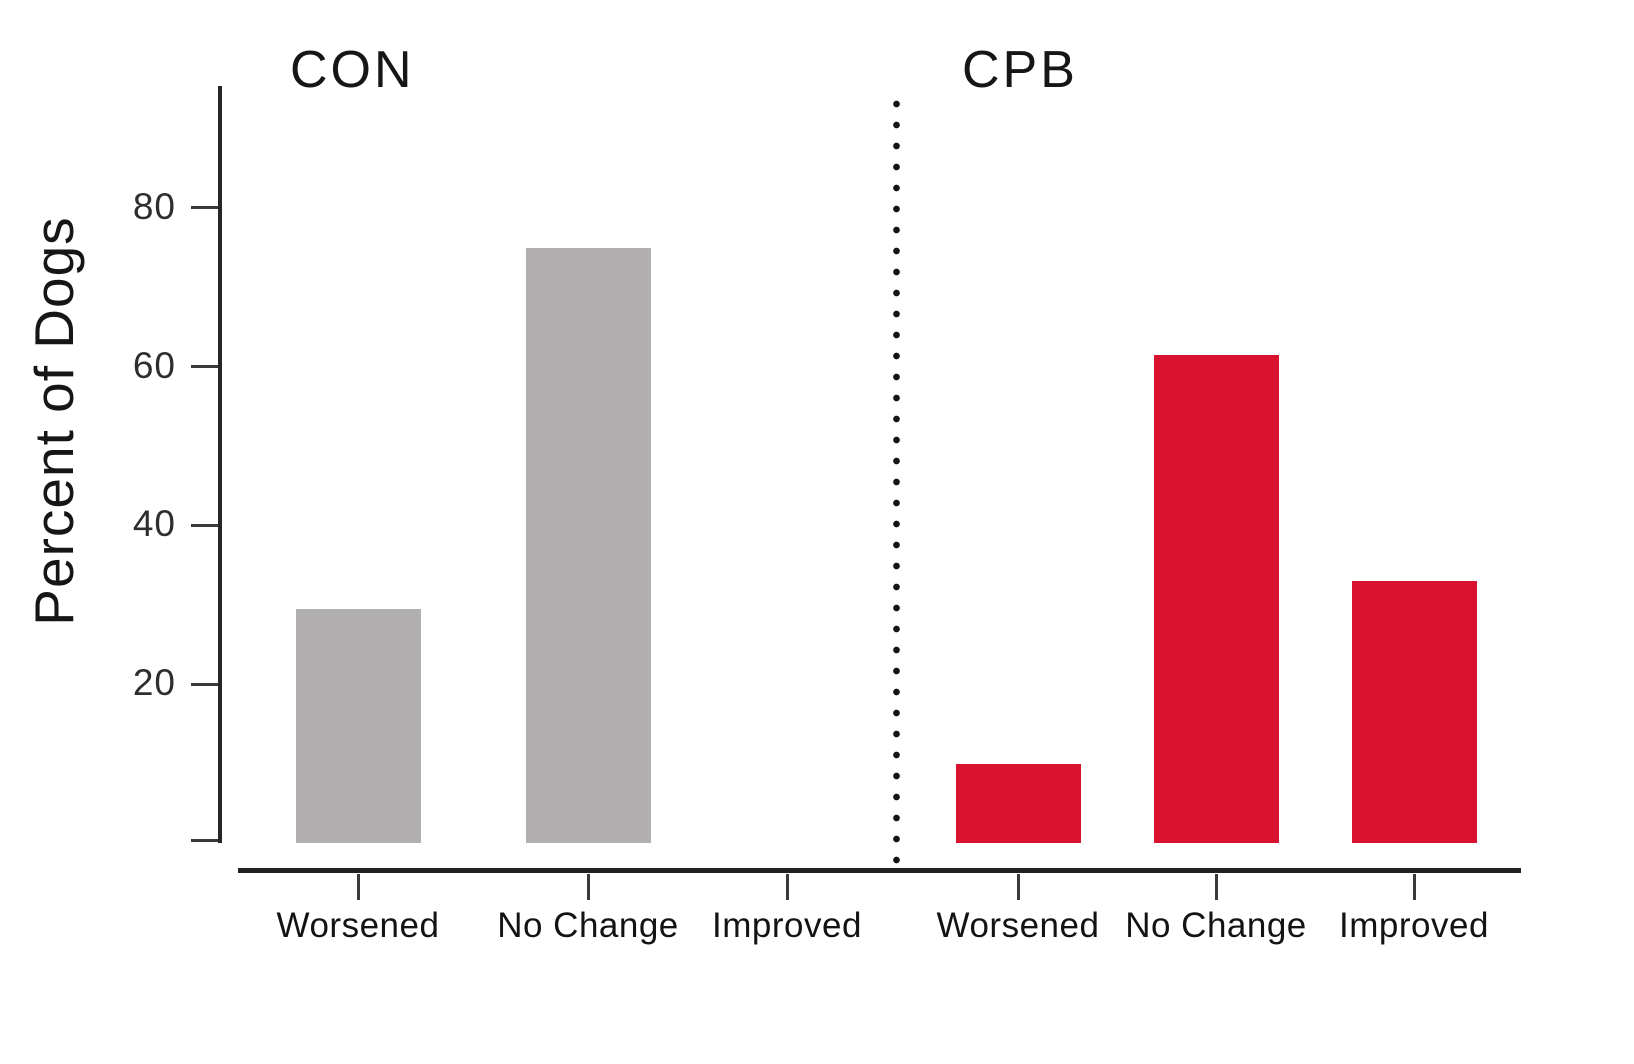  What do you see at coordinates (1216, 925) in the screenshot?
I see `x-axis-label-cpb-no-change: No Change` at bounding box center [1216, 925].